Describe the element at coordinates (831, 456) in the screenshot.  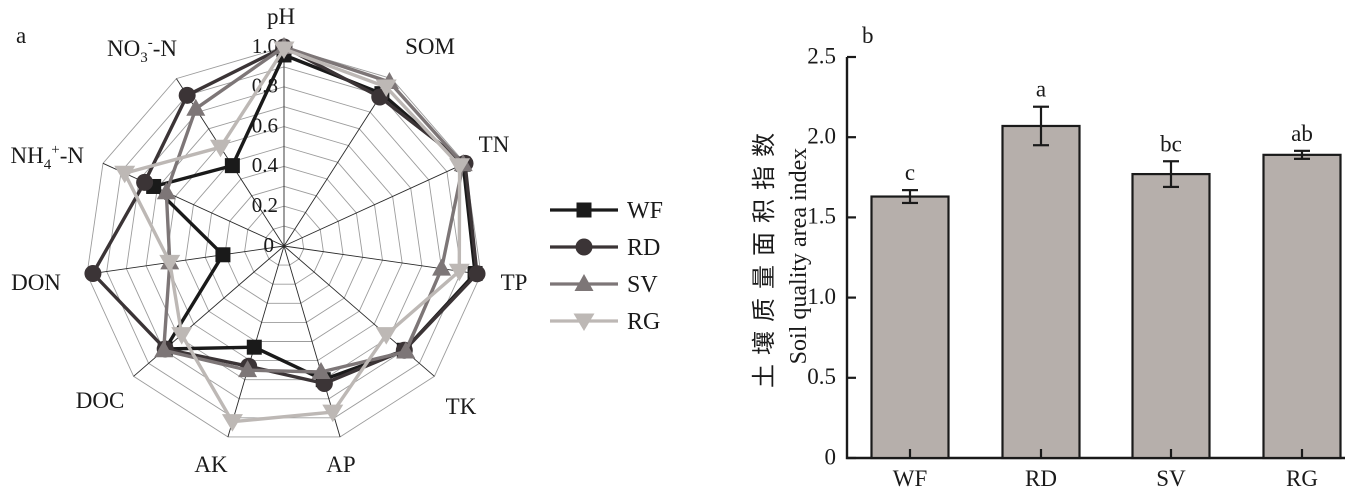
I see `y-tick-label: 0` at that location.